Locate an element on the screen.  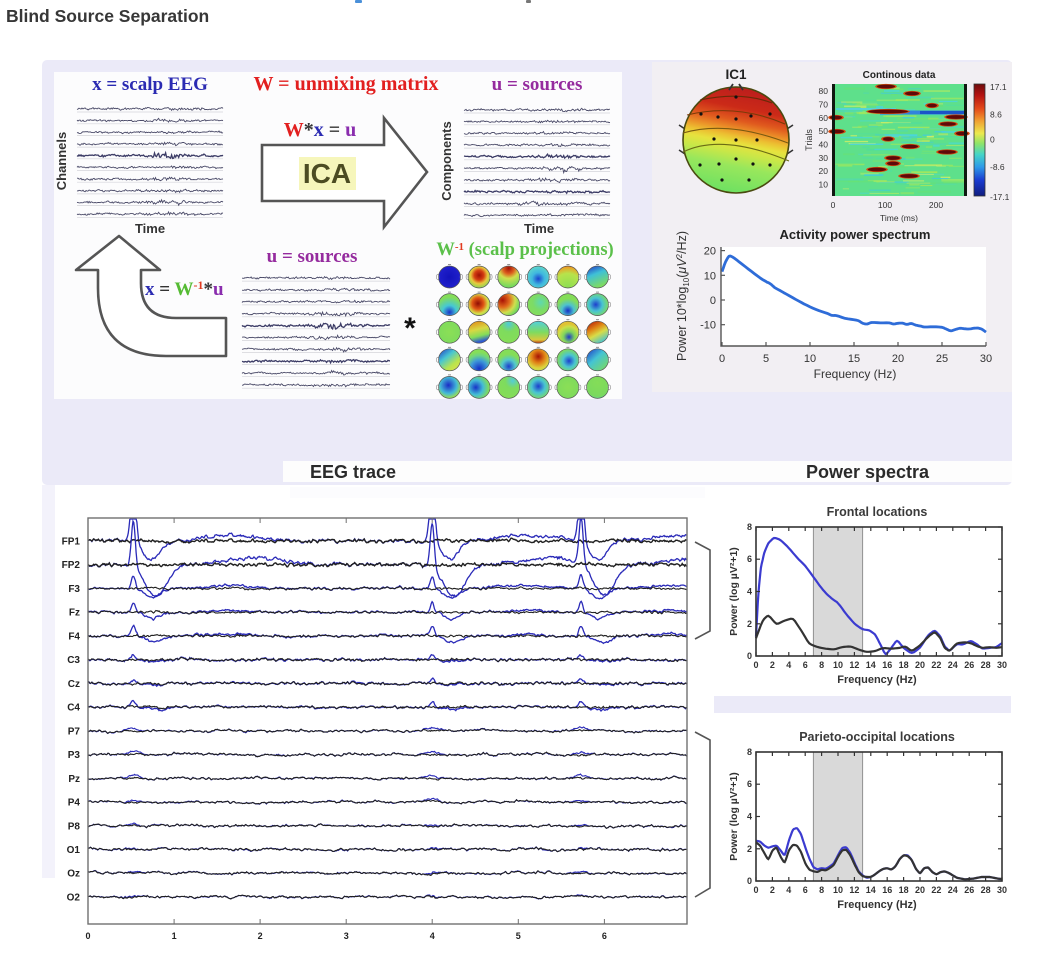
svg-text: P4 is located at coordinates (74, 803).